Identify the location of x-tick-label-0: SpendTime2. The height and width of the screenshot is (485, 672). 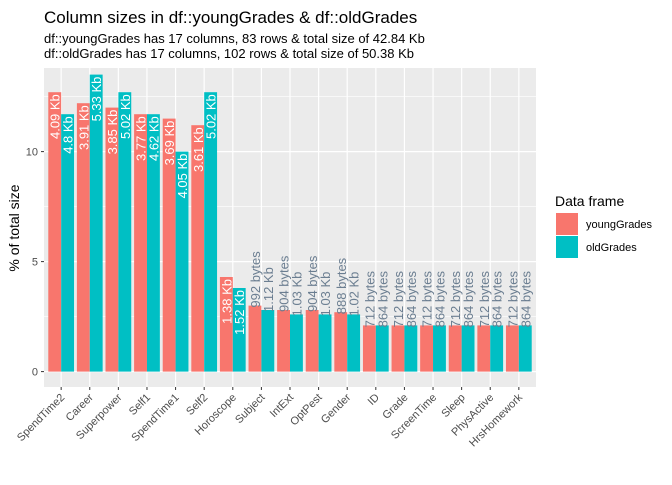
(41, 418).